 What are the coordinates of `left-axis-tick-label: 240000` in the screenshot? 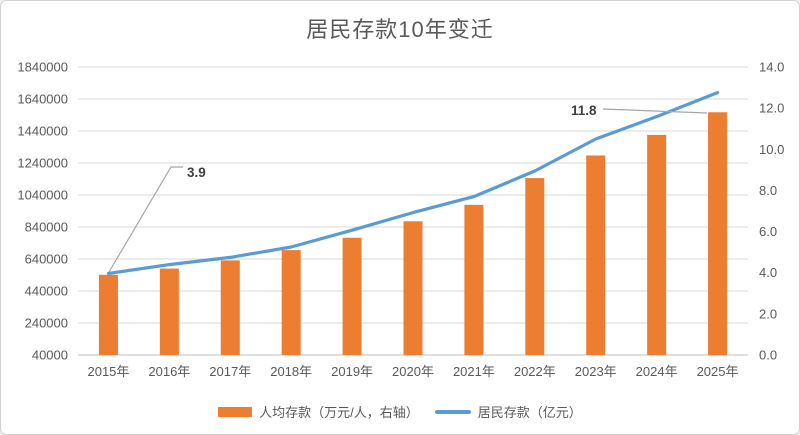 It's located at (46, 323).